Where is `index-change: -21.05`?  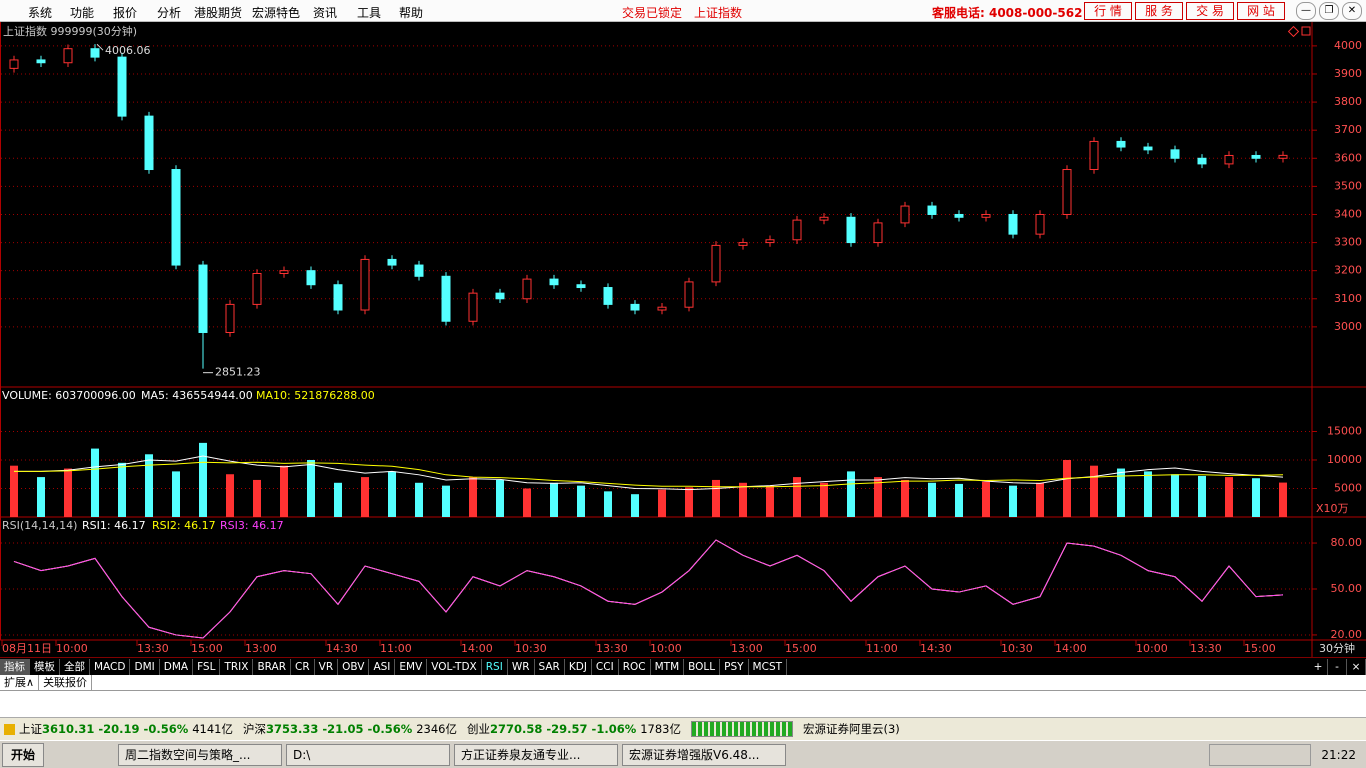
index-change: -21.05 is located at coordinates (343, 729).